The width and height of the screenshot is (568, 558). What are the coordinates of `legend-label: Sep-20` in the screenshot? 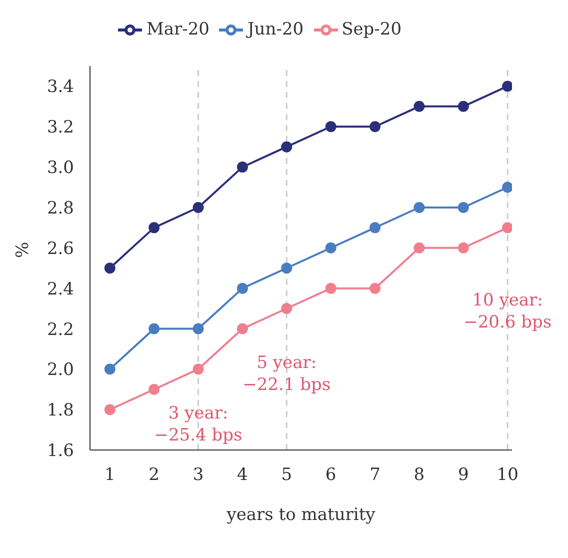 It's located at (372, 29).